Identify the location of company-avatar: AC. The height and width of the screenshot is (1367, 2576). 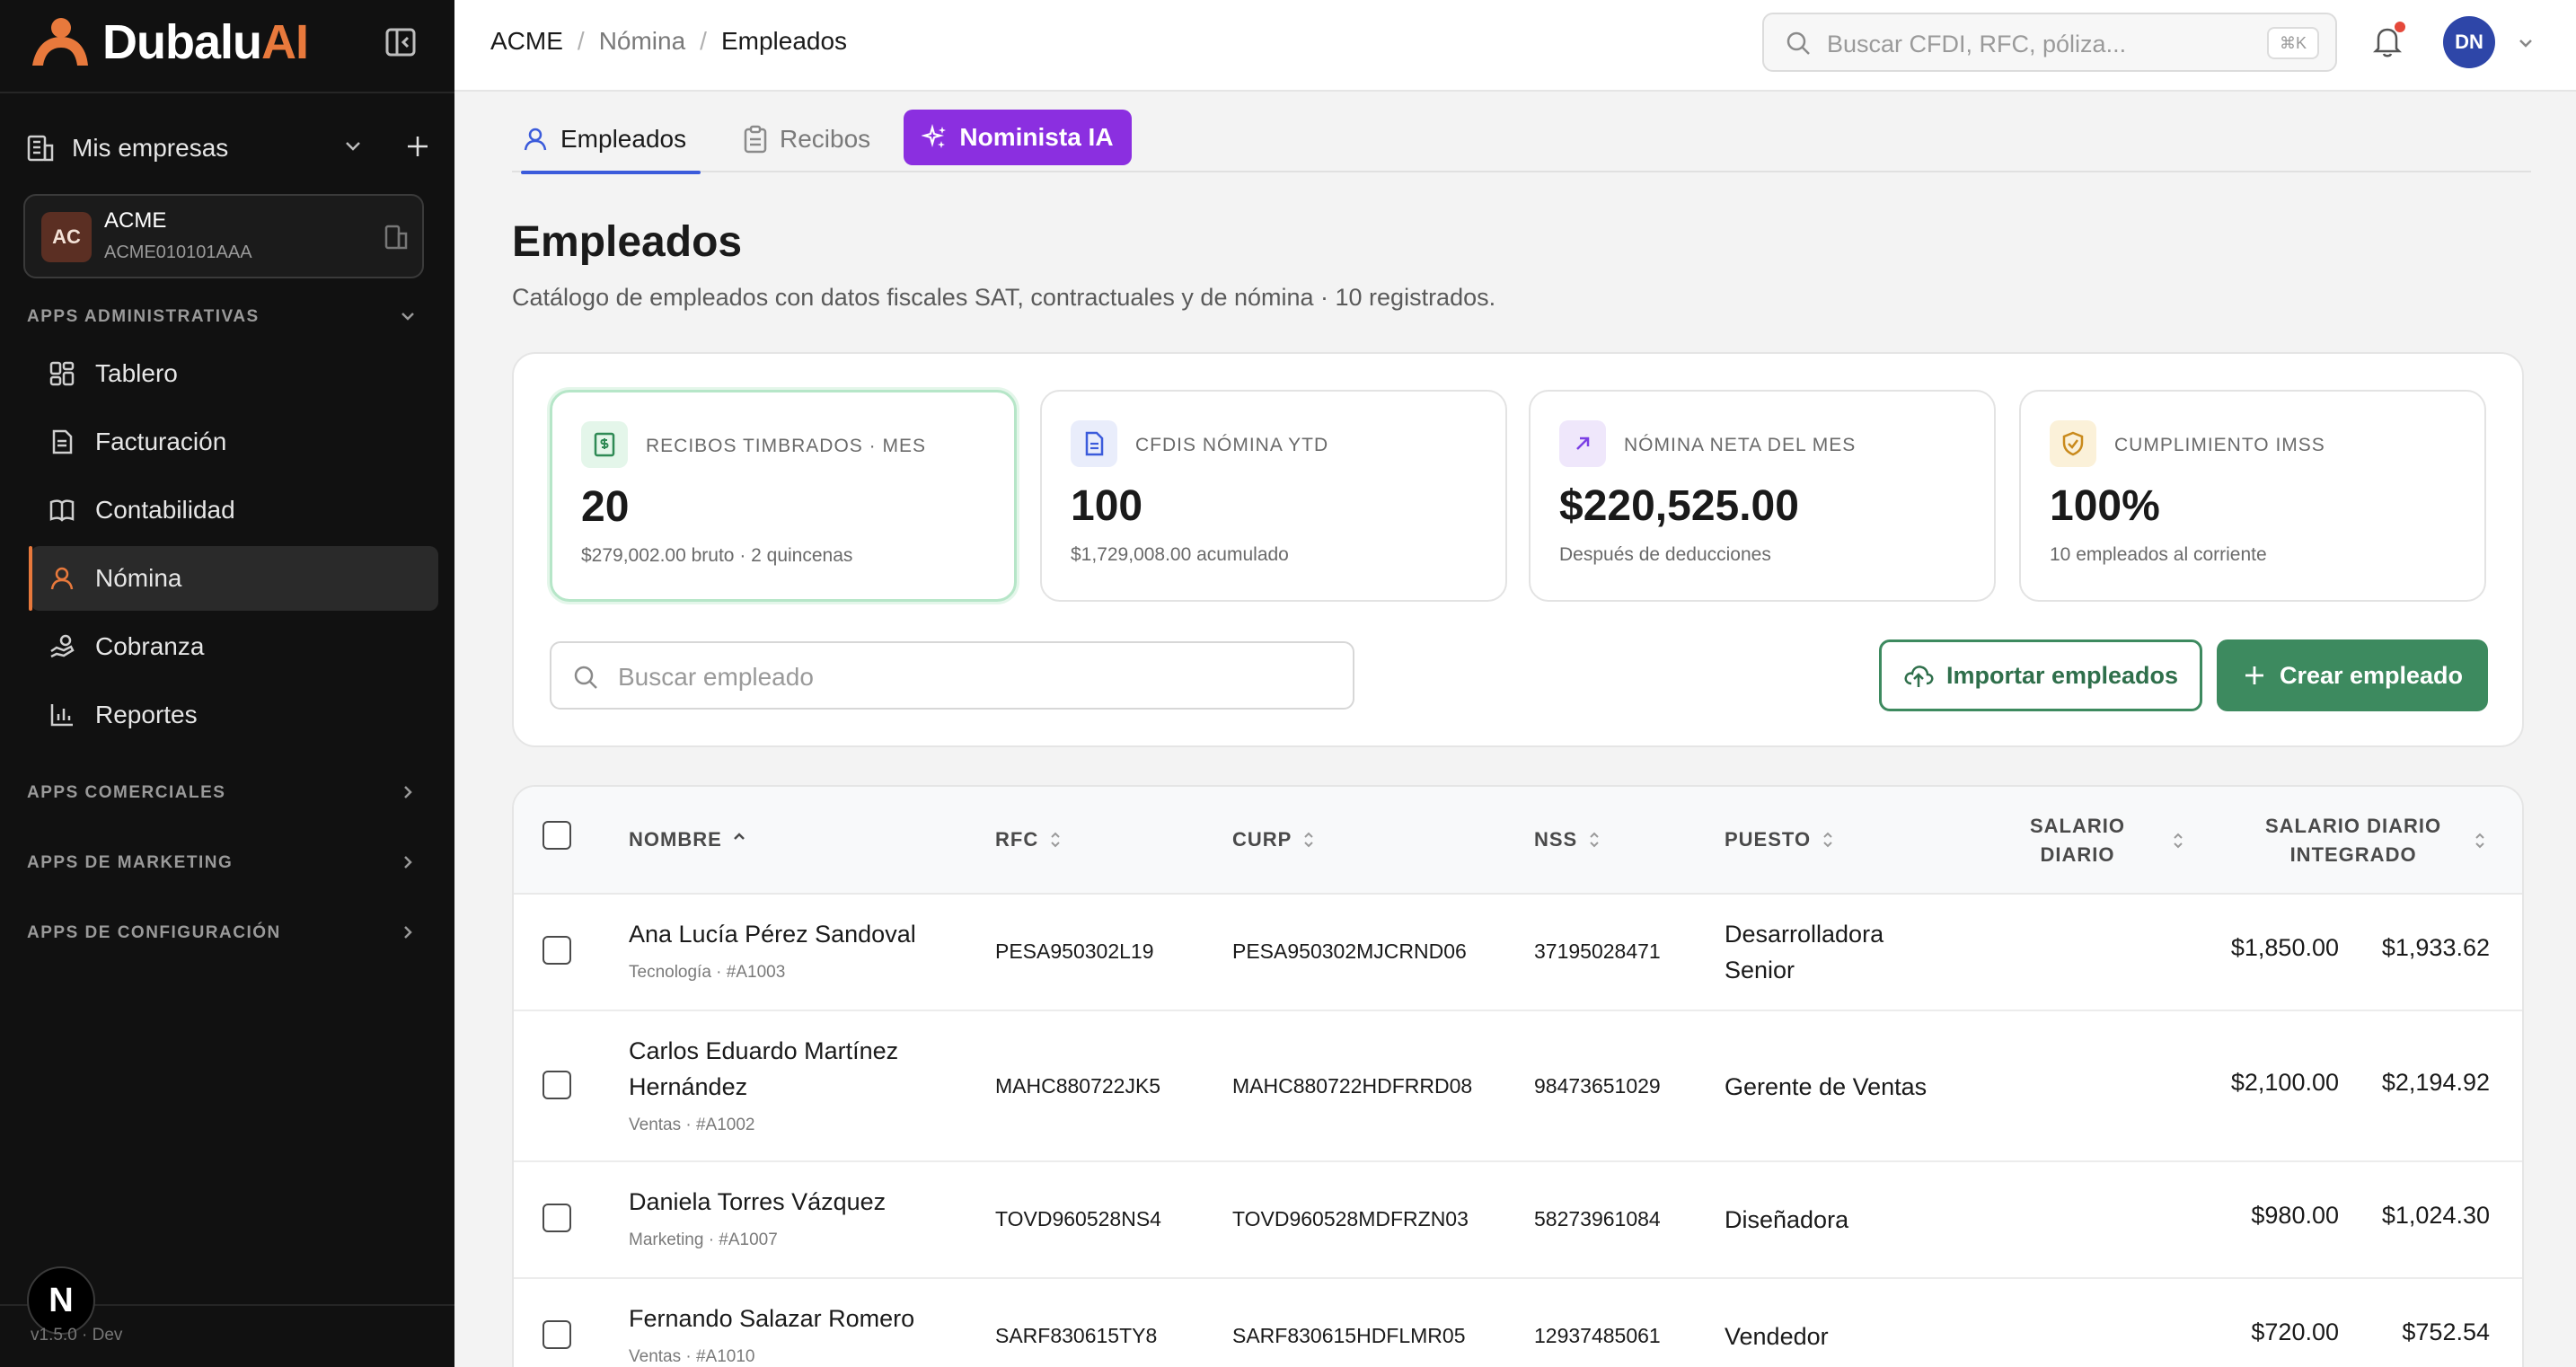
(66, 237).